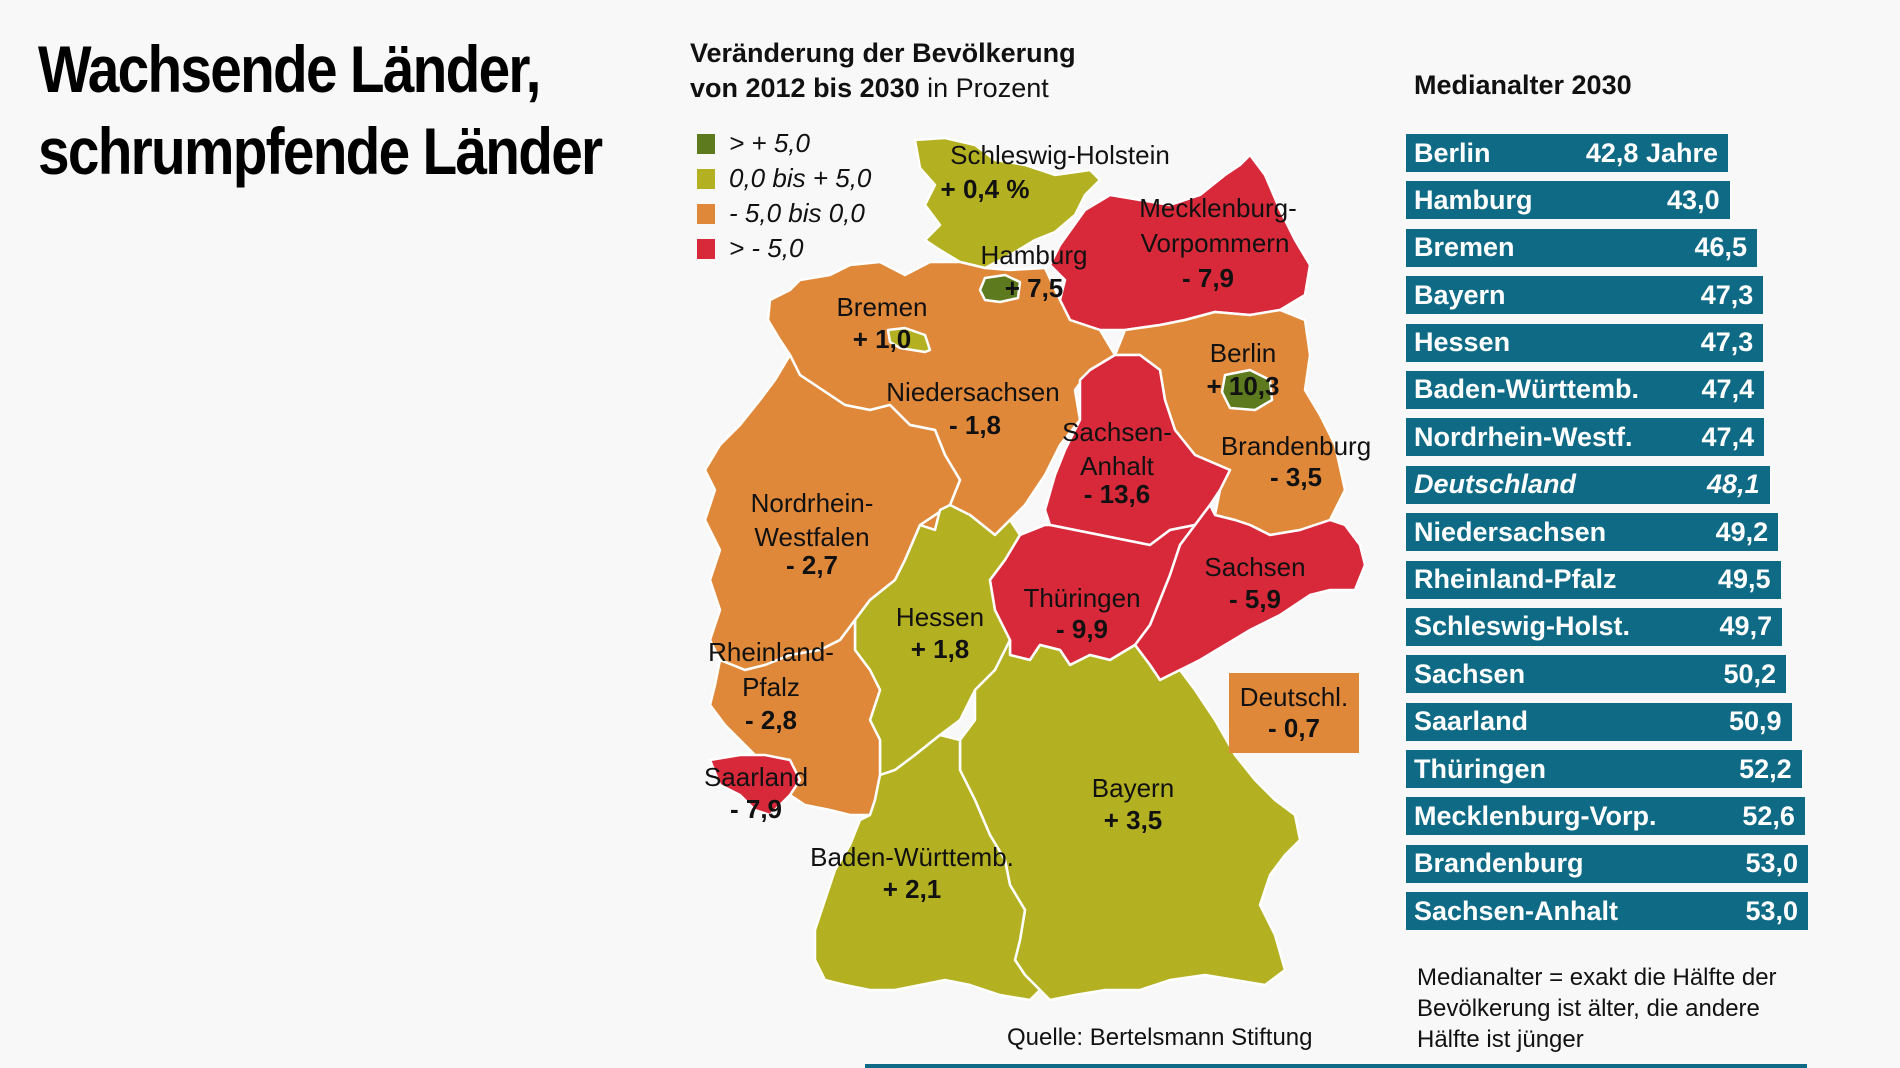 This screenshot has height=1068, width=1900. Describe the element at coordinates (1765, 768) in the screenshot. I see `median-age-value: 52,2` at that location.